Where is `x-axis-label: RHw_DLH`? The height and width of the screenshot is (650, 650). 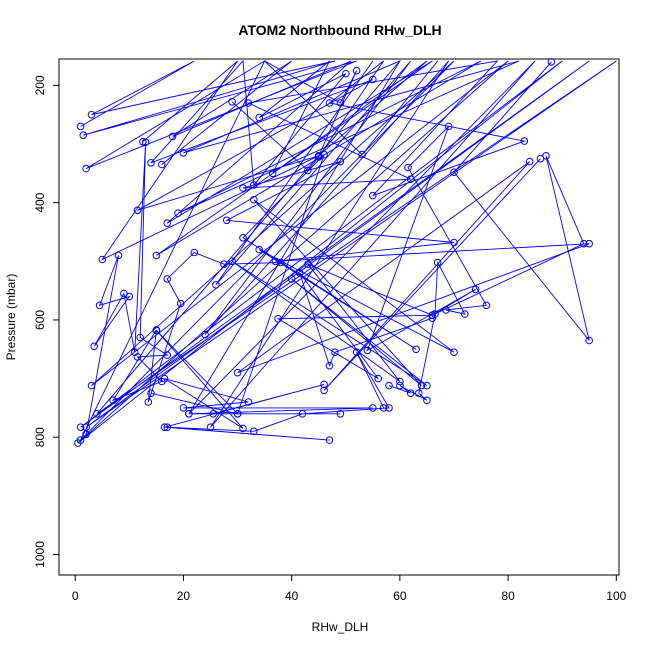 x-axis-label: RHw_DLH is located at coordinates (340, 627).